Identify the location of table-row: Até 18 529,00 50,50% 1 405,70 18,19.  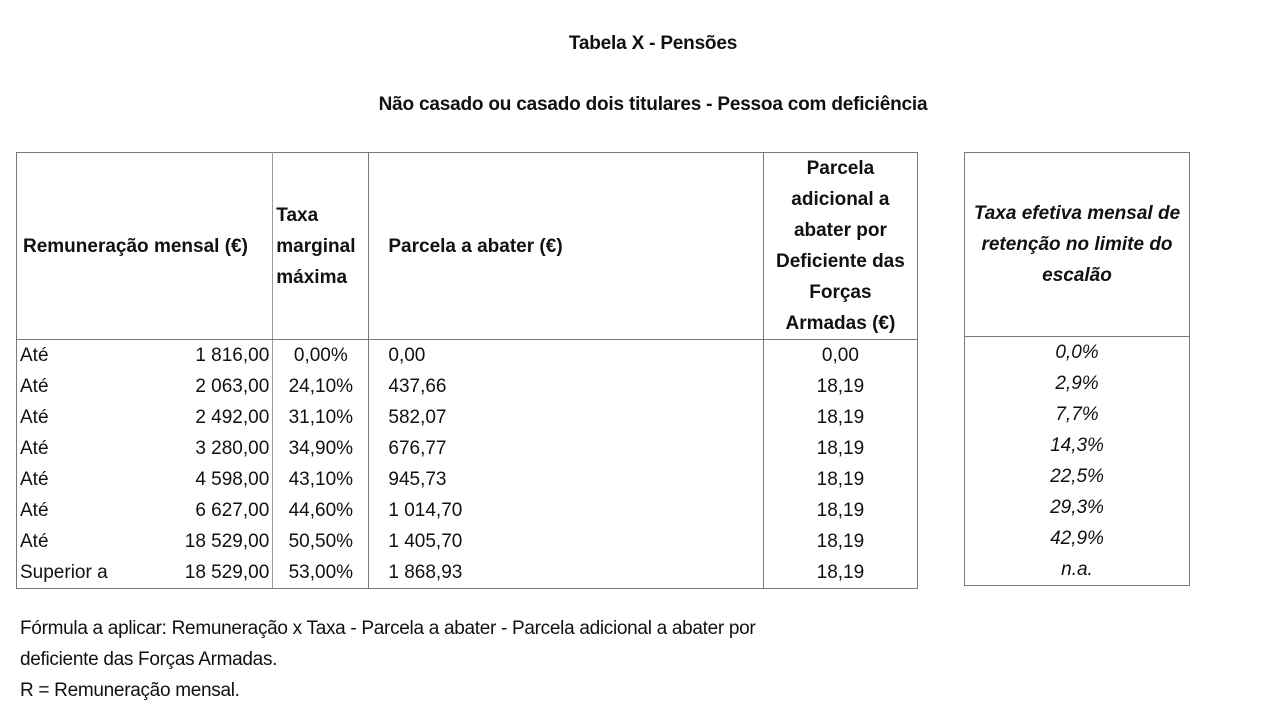
(467, 541).